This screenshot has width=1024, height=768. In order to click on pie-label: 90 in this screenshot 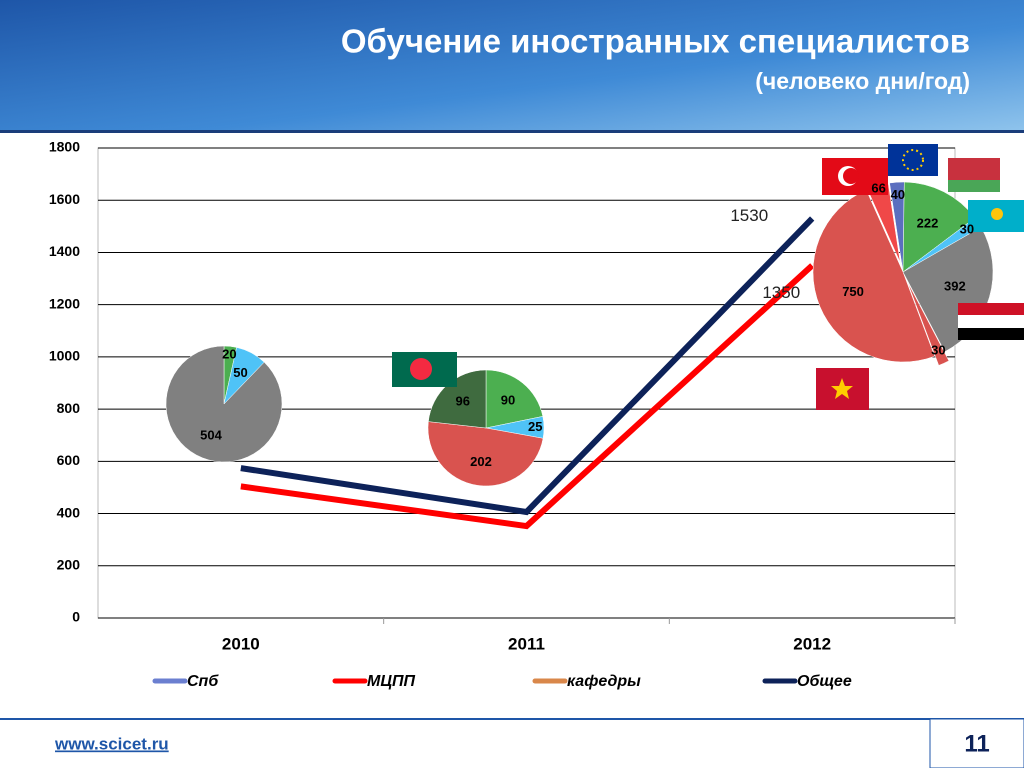, I will do `click(508, 399)`.